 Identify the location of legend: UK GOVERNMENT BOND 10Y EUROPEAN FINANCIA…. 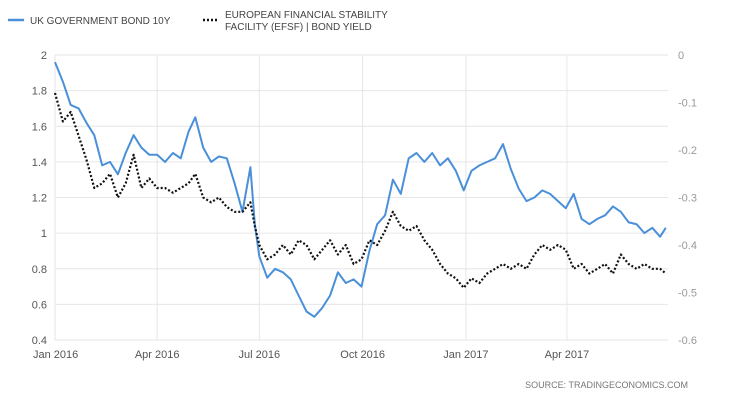
(199, 21).